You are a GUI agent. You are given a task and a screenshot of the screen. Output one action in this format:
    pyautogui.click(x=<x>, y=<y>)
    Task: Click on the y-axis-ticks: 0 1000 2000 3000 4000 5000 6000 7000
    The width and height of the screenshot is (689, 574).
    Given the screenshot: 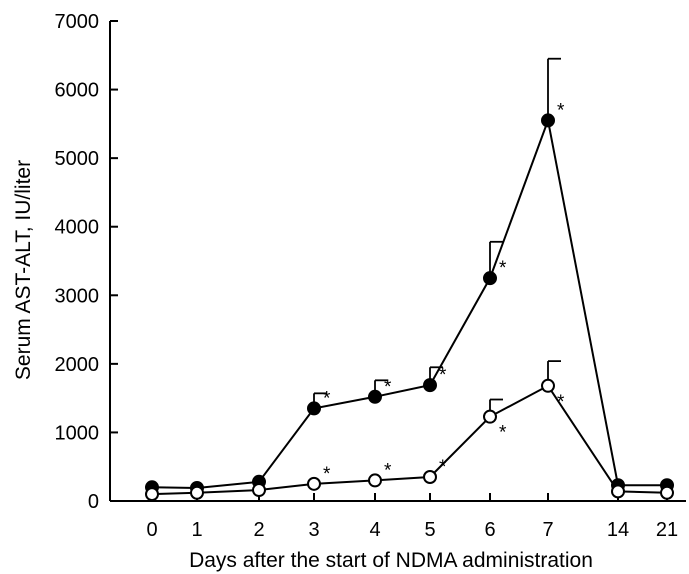 What is the action you would take?
    pyautogui.click(x=86, y=262)
    